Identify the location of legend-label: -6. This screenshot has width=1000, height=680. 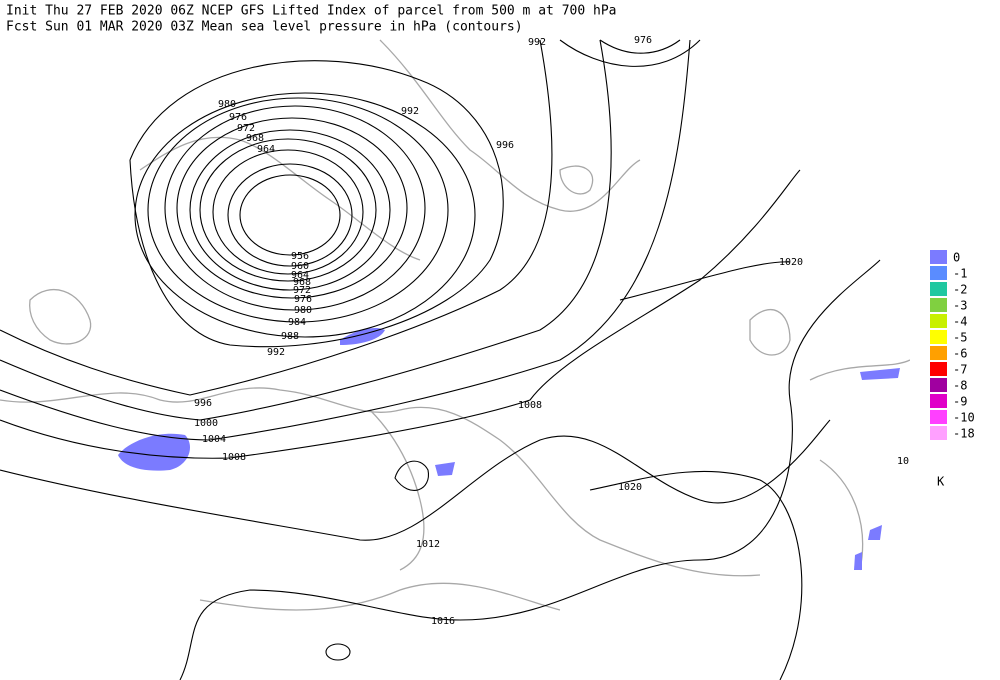
(960, 354).